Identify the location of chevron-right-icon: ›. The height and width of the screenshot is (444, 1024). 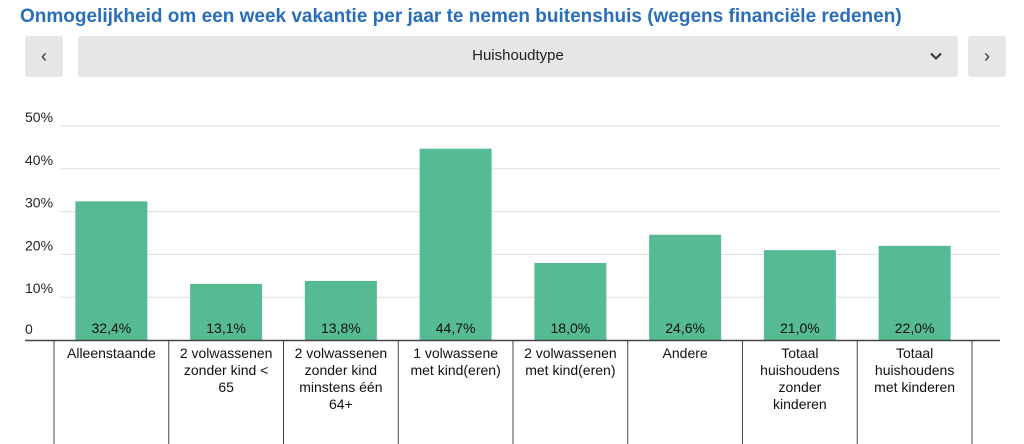
(987, 56).